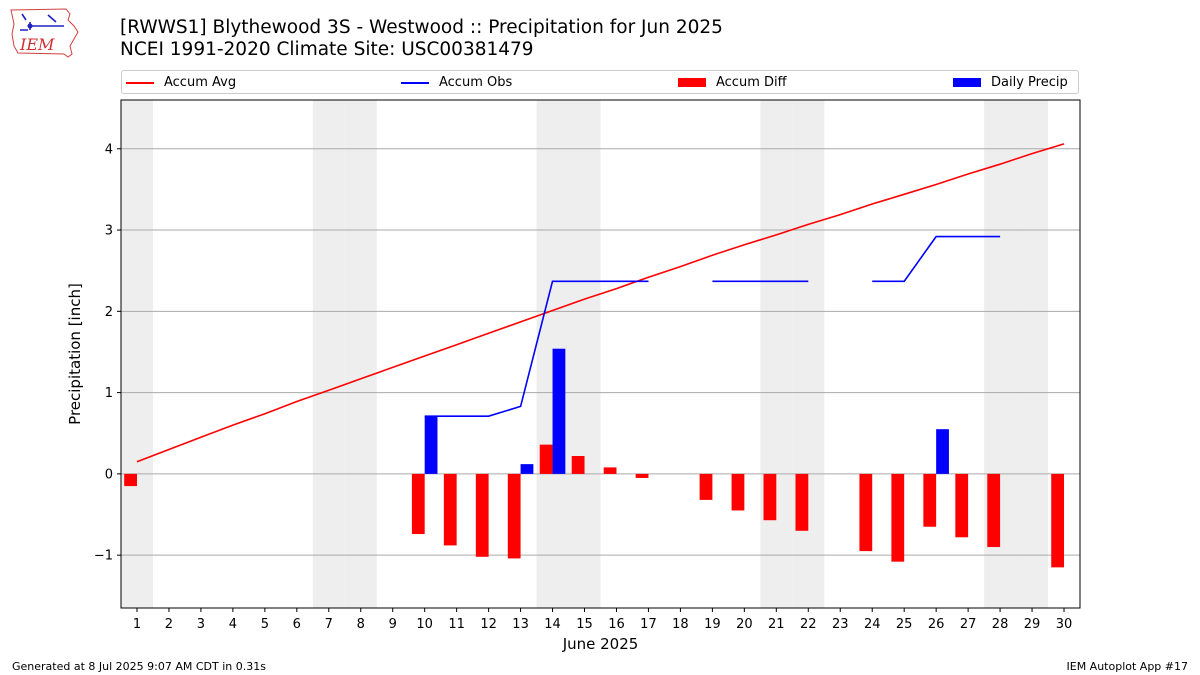 This screenshot has height=675, width=1200. What do you see at coordinates (712, 624) in the screenshot?
I see `x-tick-label: 19` at bounding box center [712, 624].